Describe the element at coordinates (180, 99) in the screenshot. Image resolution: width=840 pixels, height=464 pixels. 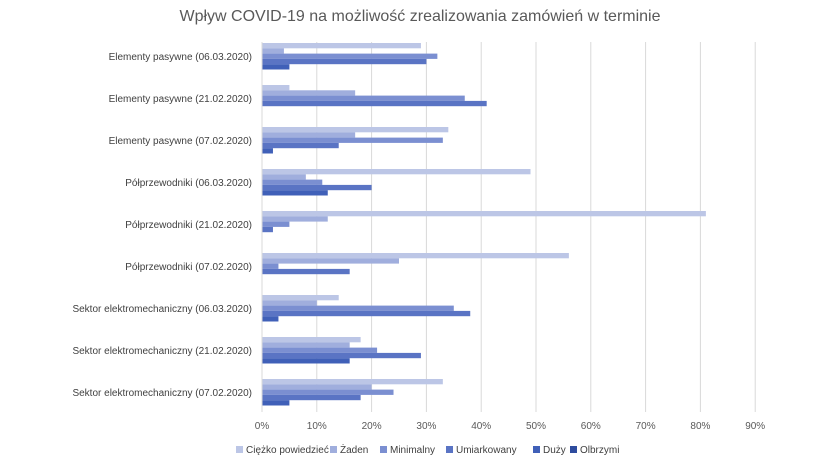
I see `category-label: Elementy pasywne (21.02.2020)` at that location.